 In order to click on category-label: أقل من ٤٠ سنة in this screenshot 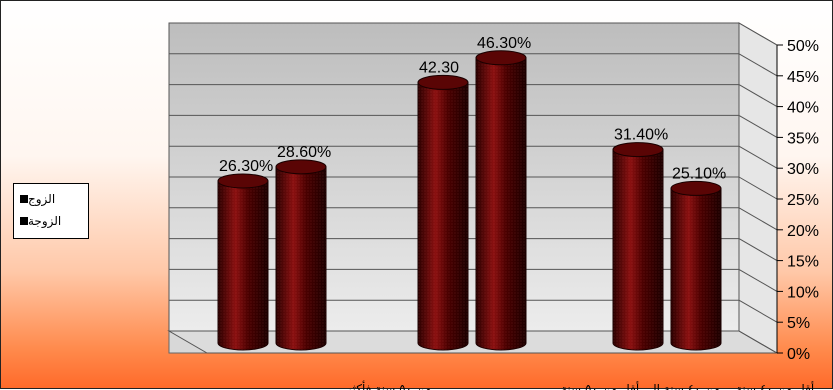, I will do `click(775, 385)`.